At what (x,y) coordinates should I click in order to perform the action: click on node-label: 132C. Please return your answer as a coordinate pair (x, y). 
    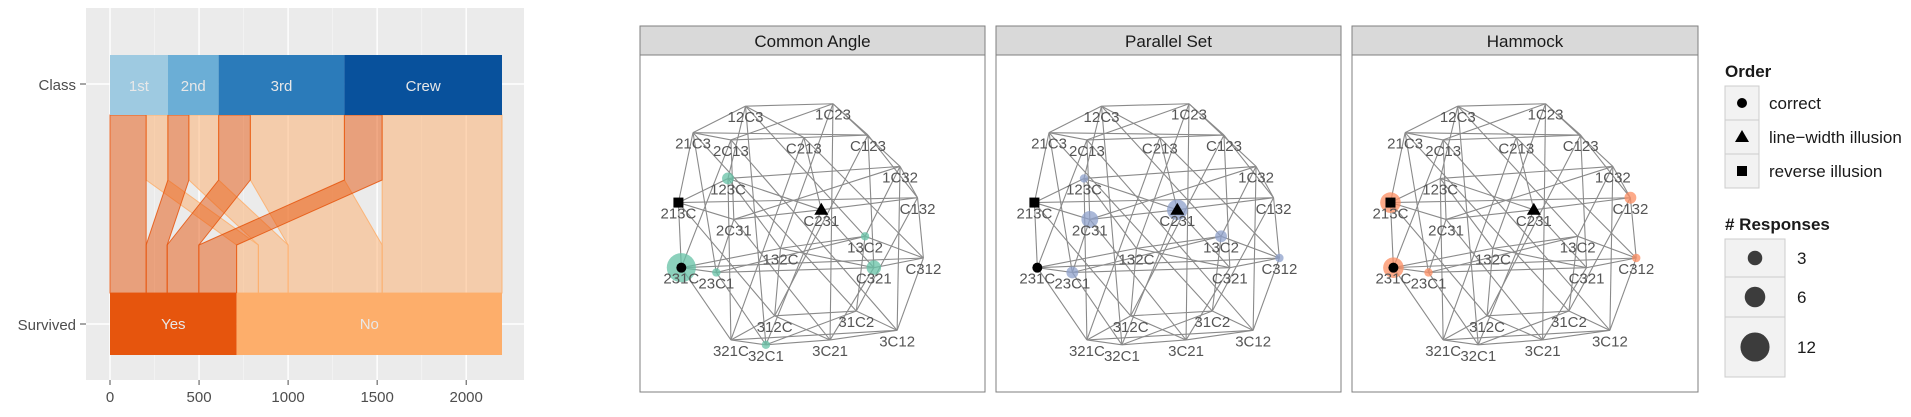
    Looking at the image, I should click on (781, 259).